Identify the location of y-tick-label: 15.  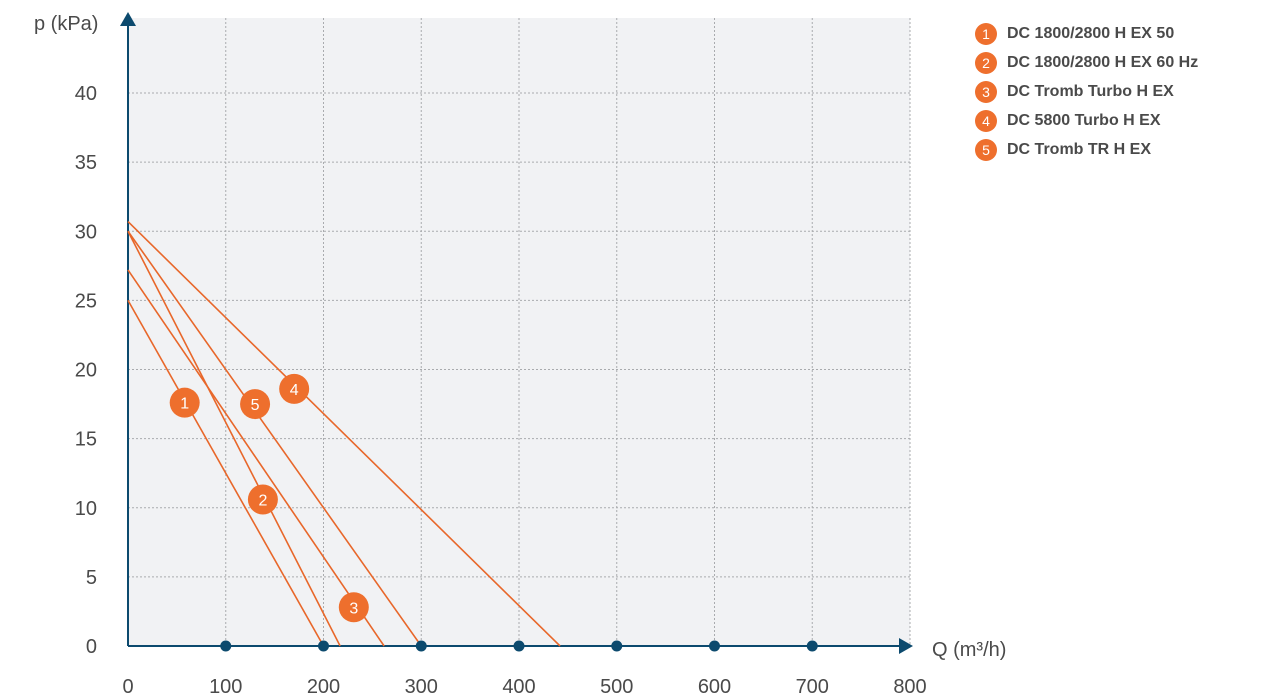
(86, 440).